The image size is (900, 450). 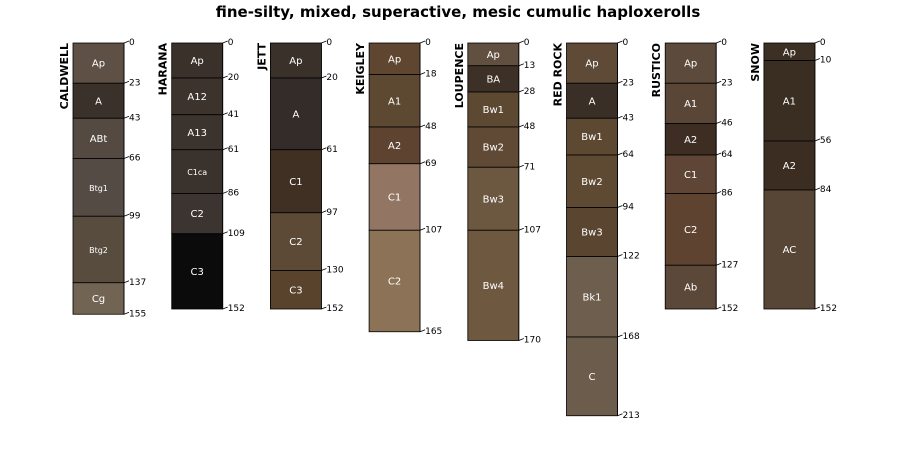 I want to click on horizon-bw4, so click(x=493, y=285).